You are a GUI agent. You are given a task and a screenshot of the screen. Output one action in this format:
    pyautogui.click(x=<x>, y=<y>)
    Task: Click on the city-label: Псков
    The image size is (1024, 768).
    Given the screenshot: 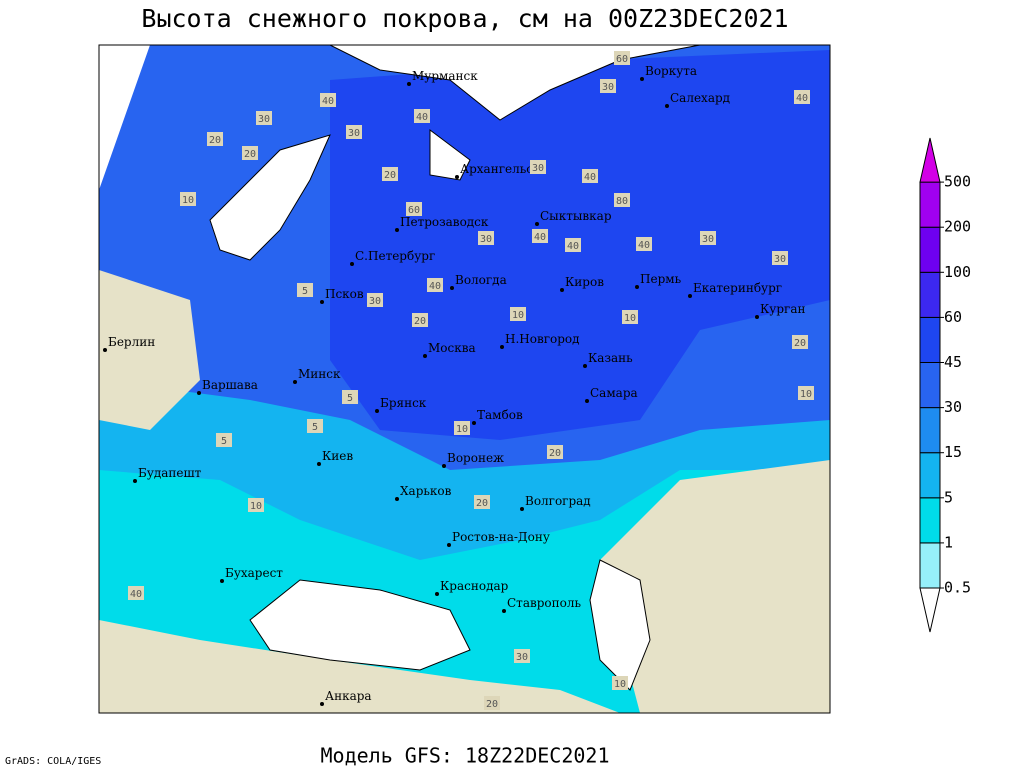 What is the action you would take?
    pyautogui.click(x=344, y=294)
    